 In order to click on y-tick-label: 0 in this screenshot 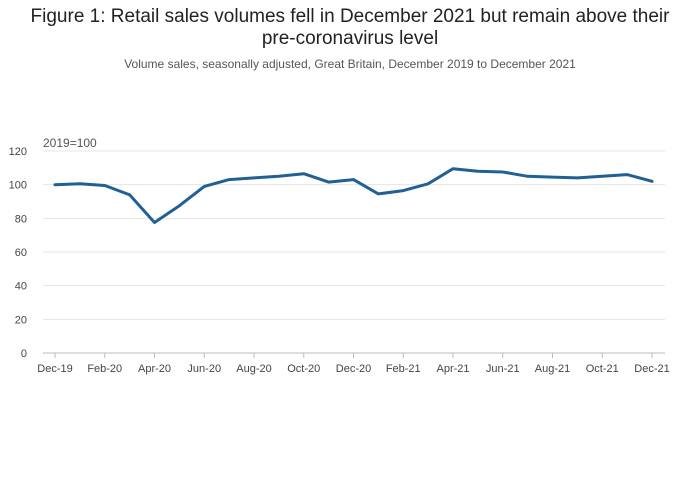, I will do `click(24, 354)`.